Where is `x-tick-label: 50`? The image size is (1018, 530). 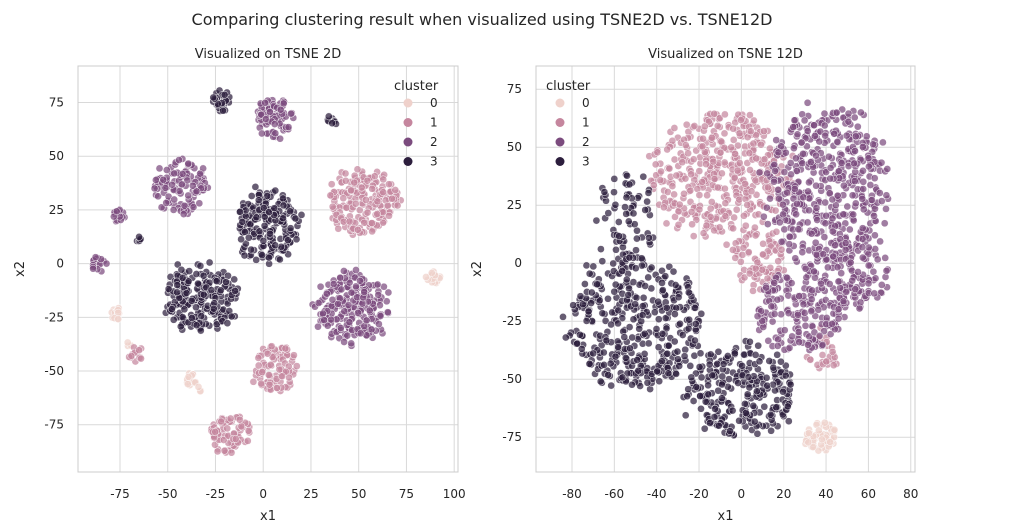
x-tick-label: 50 is located at coordinates (358, 494).